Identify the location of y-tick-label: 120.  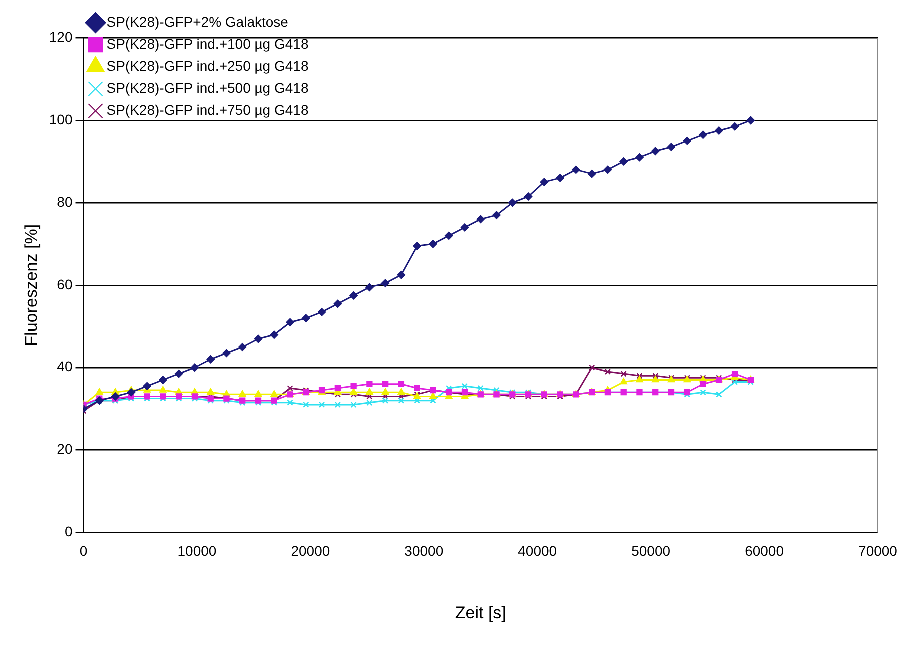
(61, 36).